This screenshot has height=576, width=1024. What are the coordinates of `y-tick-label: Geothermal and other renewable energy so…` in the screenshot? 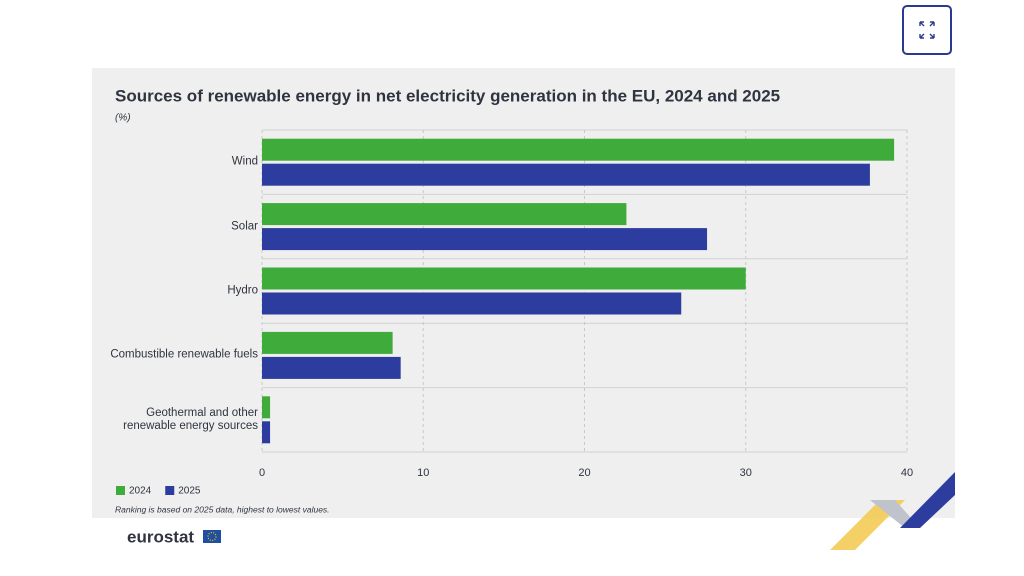 It's located at (190, 419).